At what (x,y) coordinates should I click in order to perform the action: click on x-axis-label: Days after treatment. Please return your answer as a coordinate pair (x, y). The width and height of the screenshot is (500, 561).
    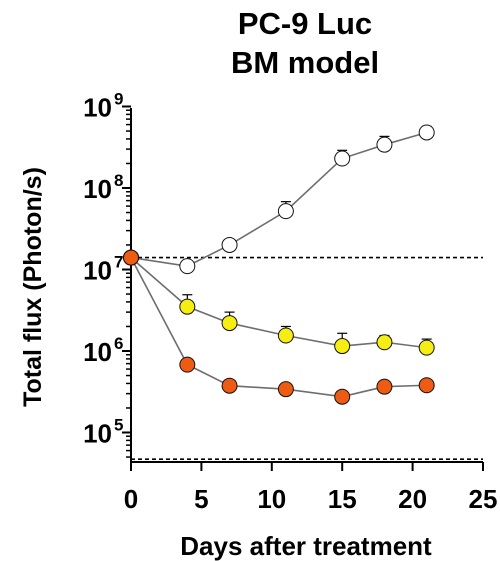
    Looking at the image, I should click on (306, 546).